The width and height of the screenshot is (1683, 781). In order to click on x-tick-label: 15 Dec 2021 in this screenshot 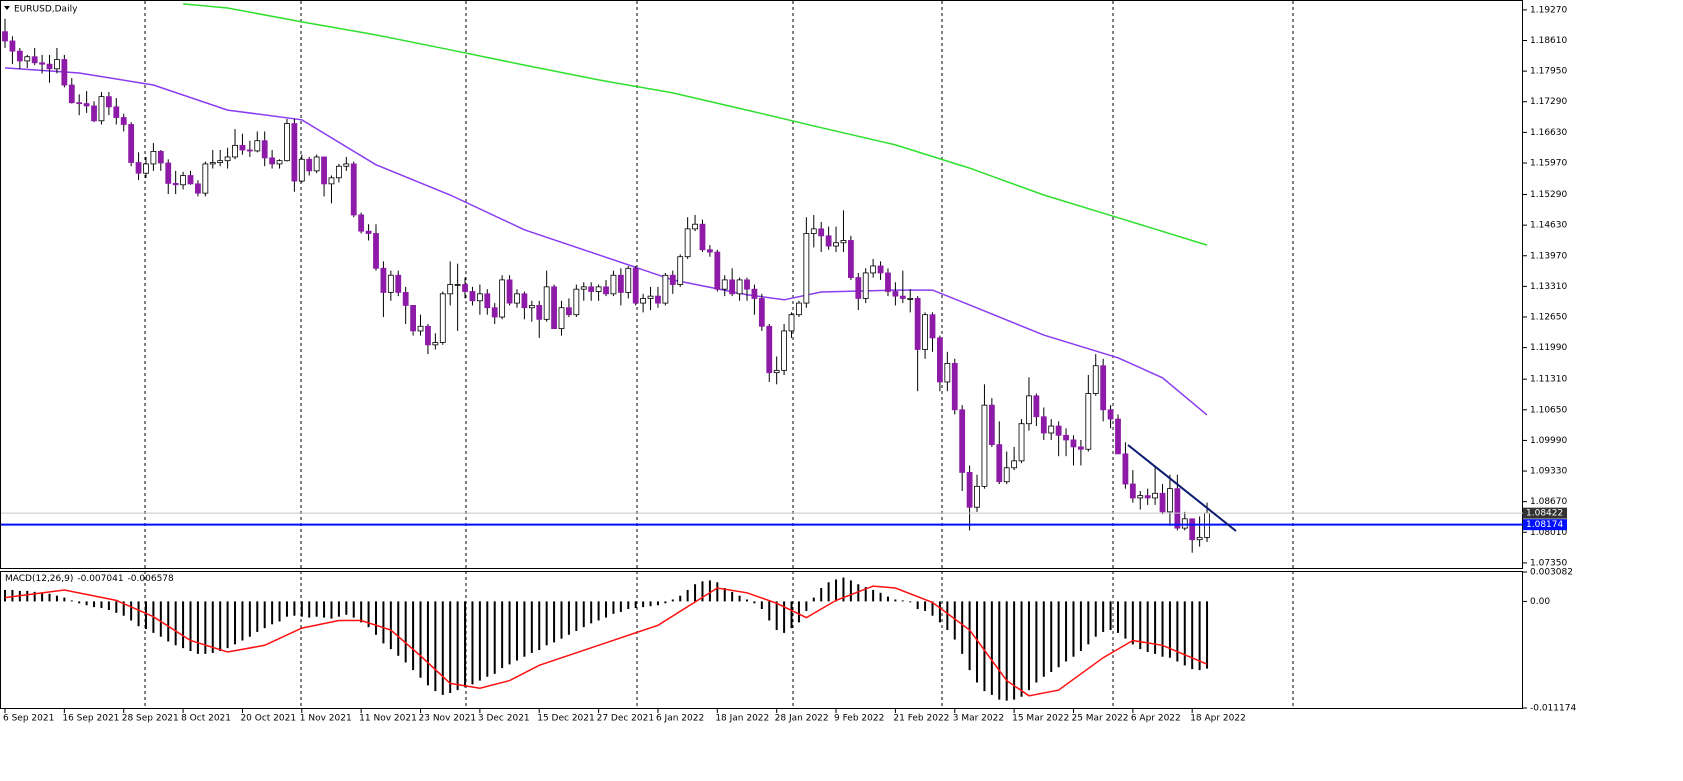, I will do `click(566, 719)`.